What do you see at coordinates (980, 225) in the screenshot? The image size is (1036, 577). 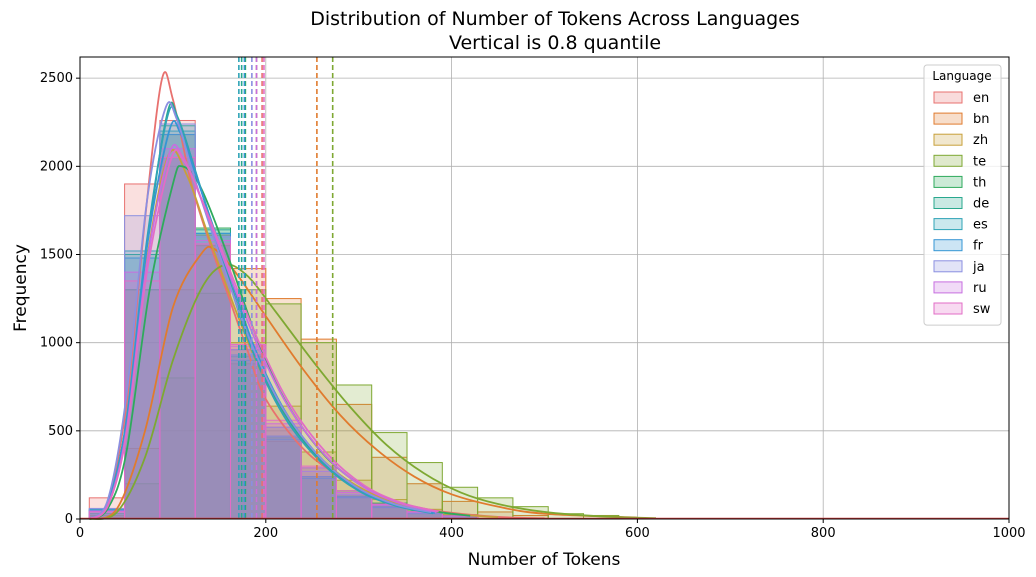 I see `legend-label-es: es` at bounding box center [980, 225].